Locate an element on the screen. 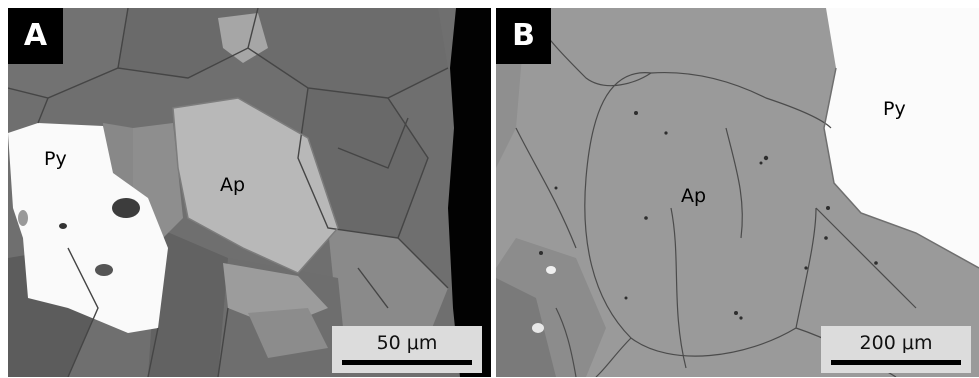 This screenshot has width=979, height=378. panel-b-apatite-label: Ap is located at coordinates (694, 196).